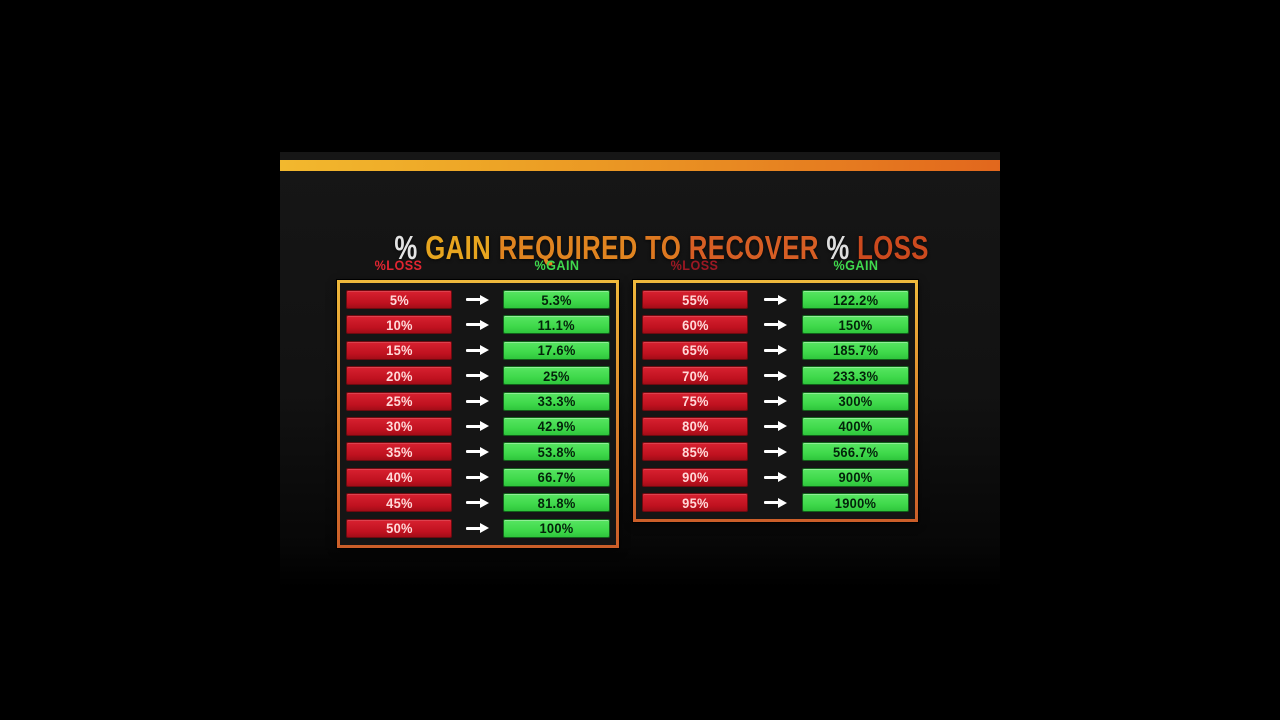 The height and width of the screenshot is (720, 1280). Describe the element at coordinates (399, 426) in the screenshot. I see `loss-value: 30%` at that location.